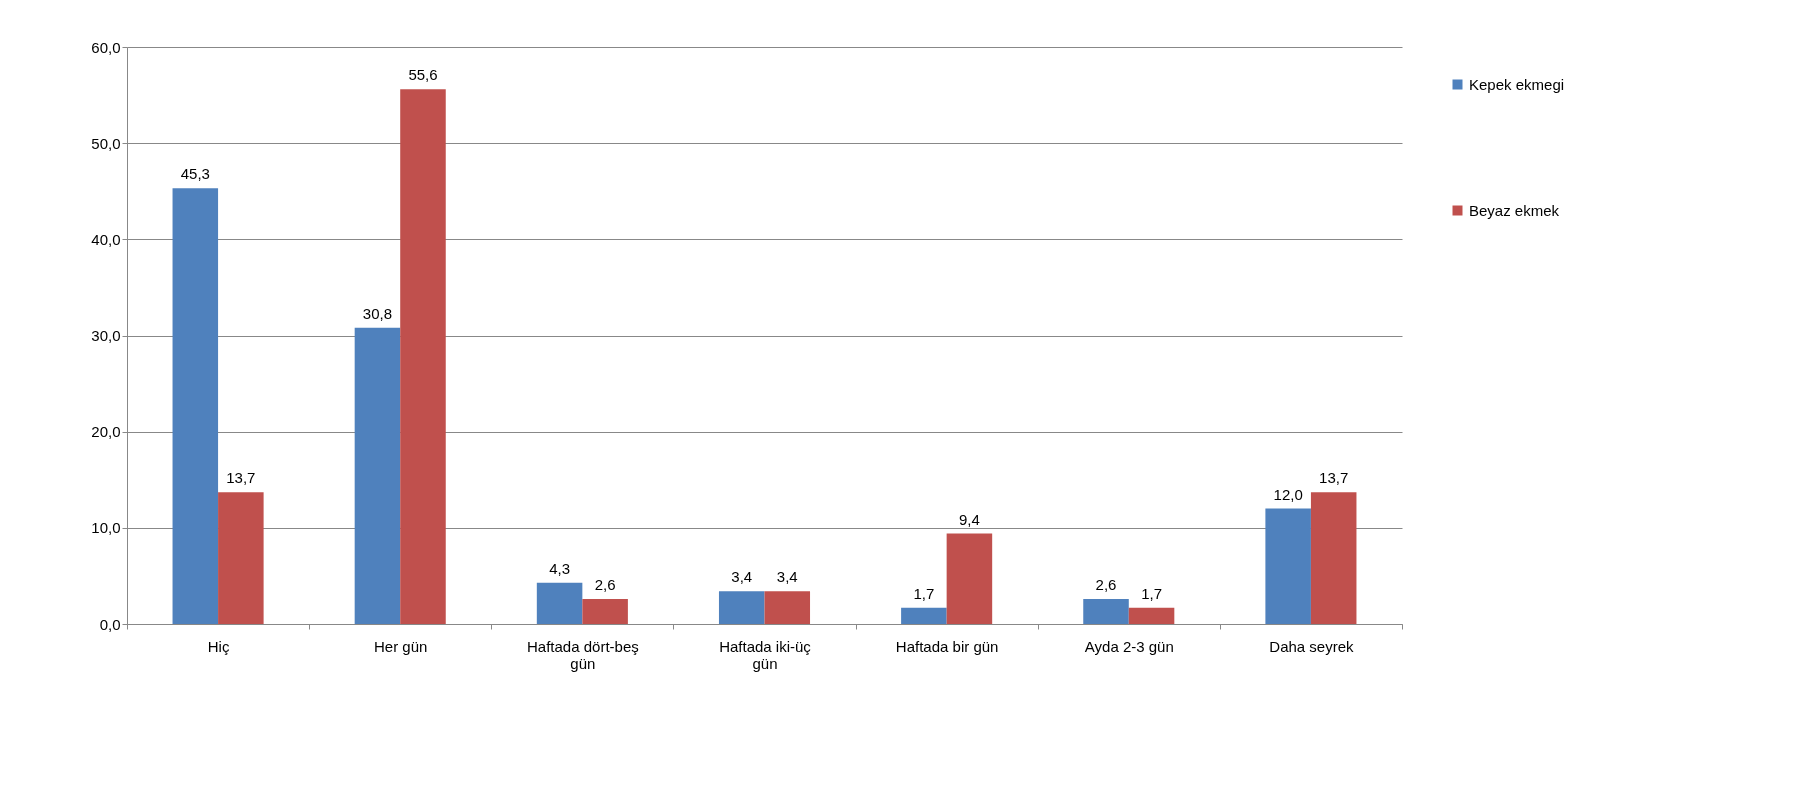 The image size is (1793, 803). Describe the element at coordinates (1129, 646) in the screenshot. I see `x-tick-label: Ayda 2-3 gün` at that location.